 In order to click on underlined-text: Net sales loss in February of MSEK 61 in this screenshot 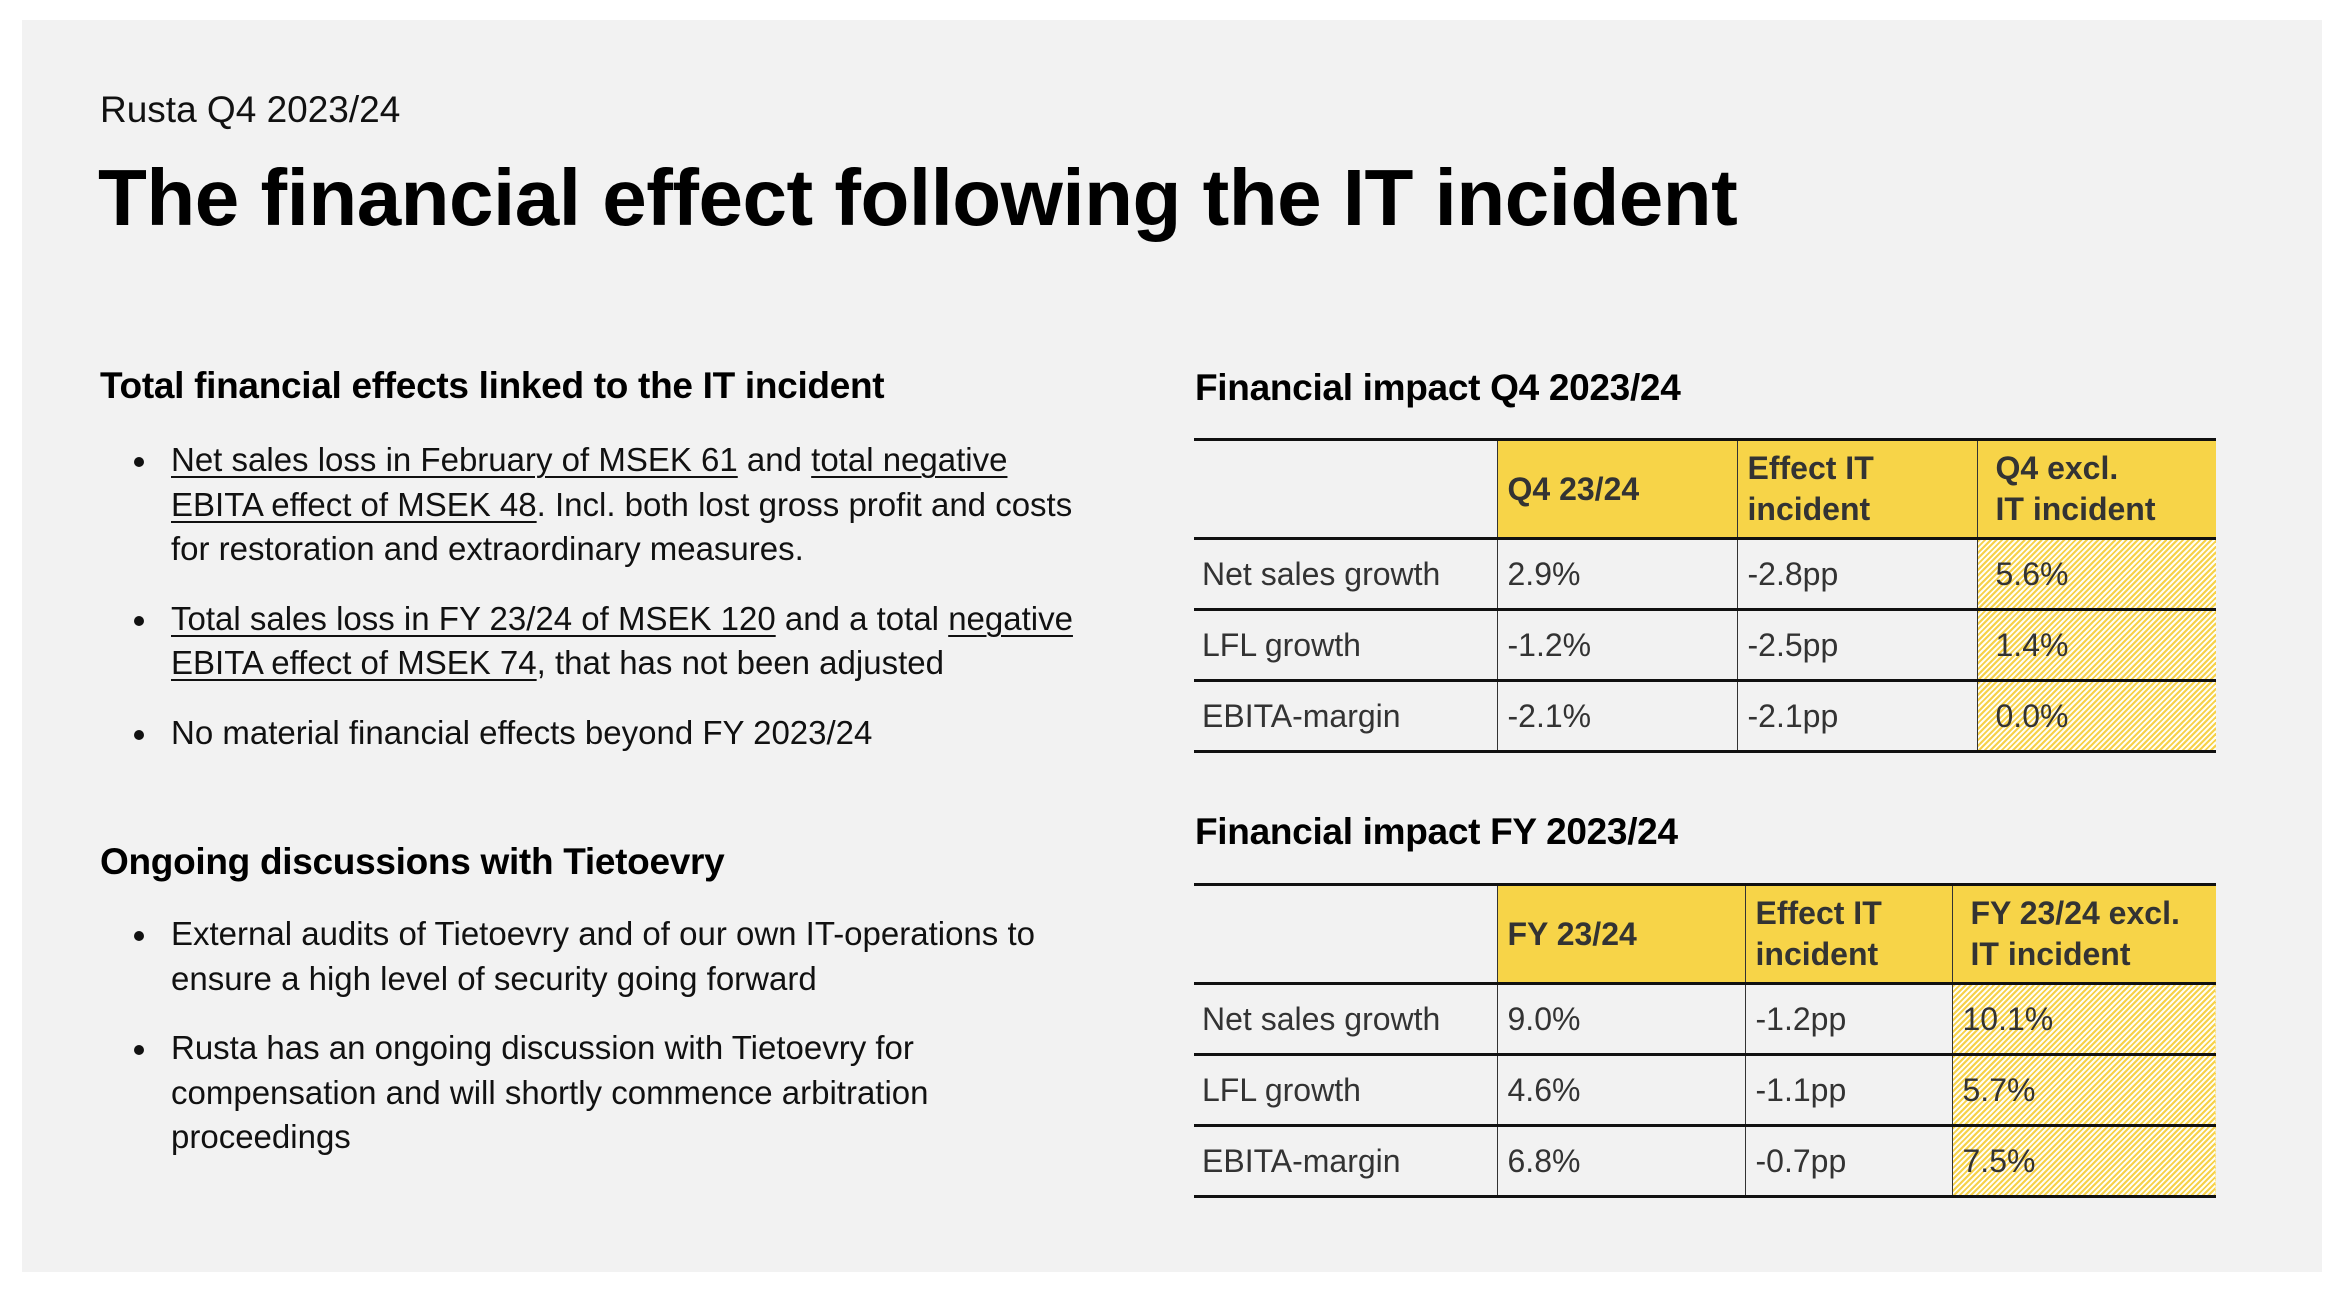, I will do `click(454, 459)`.